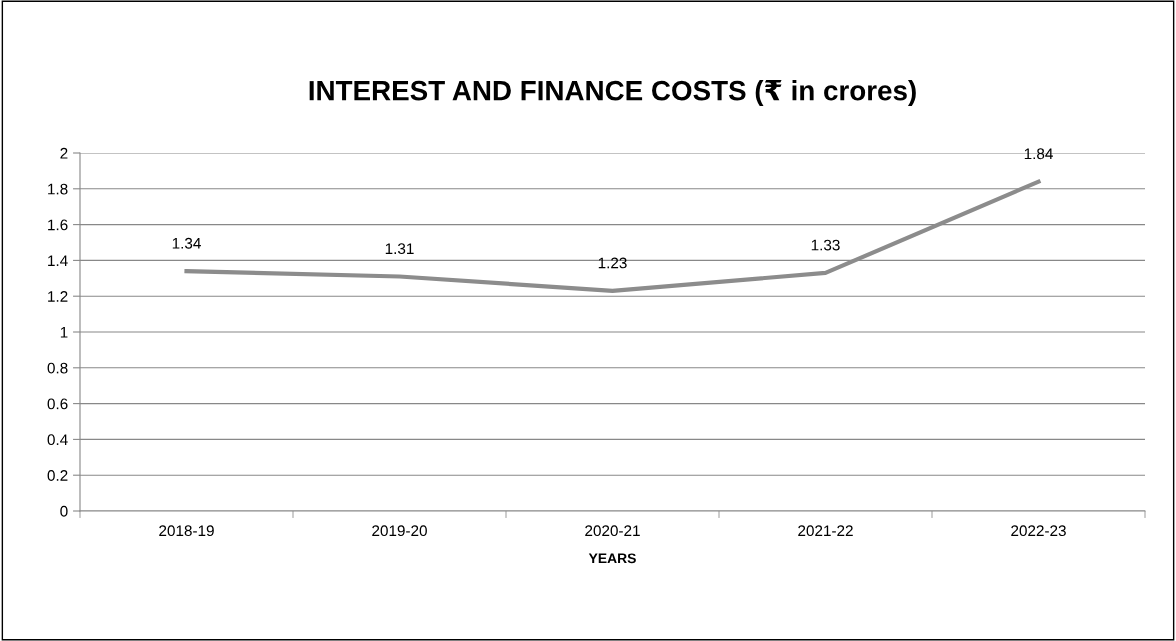  What do you see at coordinates (399, 249) in the screenshot?
I see `data-label: 1.31` at bounding box center [399, 249].